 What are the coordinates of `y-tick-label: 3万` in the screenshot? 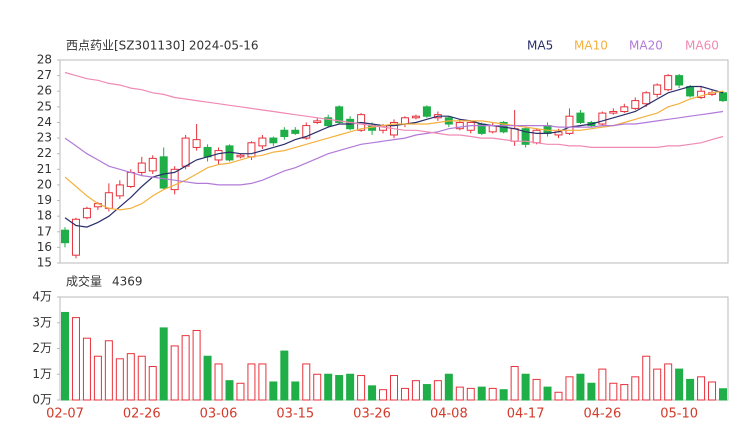 It's located at (42, 322).